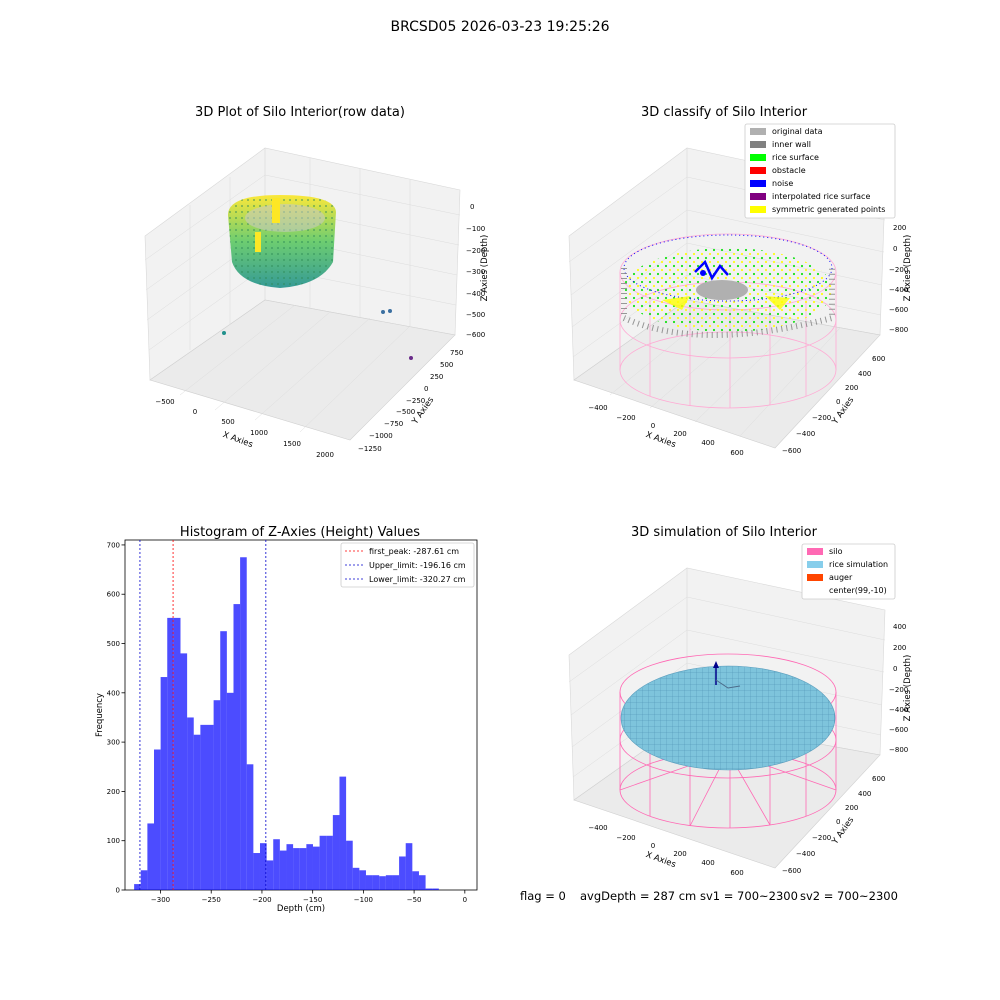 The width and height of the screenshot is (1000, 1000). I want to click on panel2-xtick: 400, so click(707, 443).